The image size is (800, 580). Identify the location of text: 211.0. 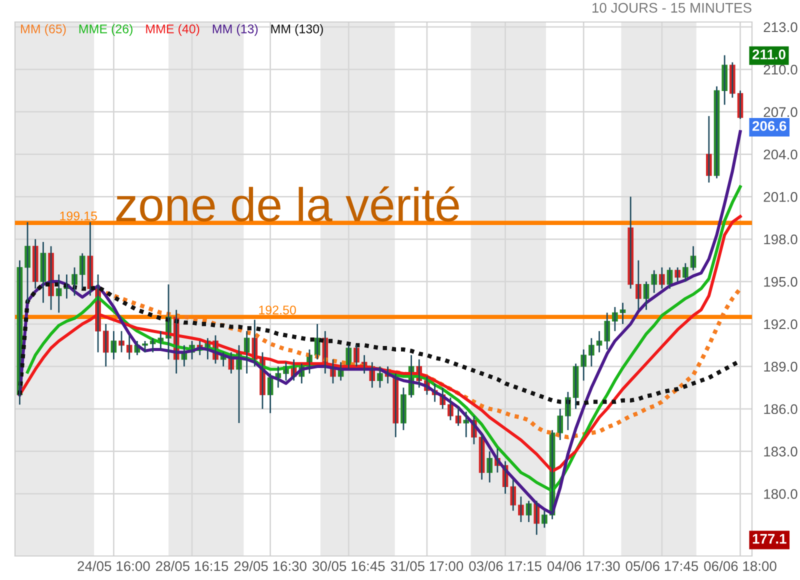
(769, 55).